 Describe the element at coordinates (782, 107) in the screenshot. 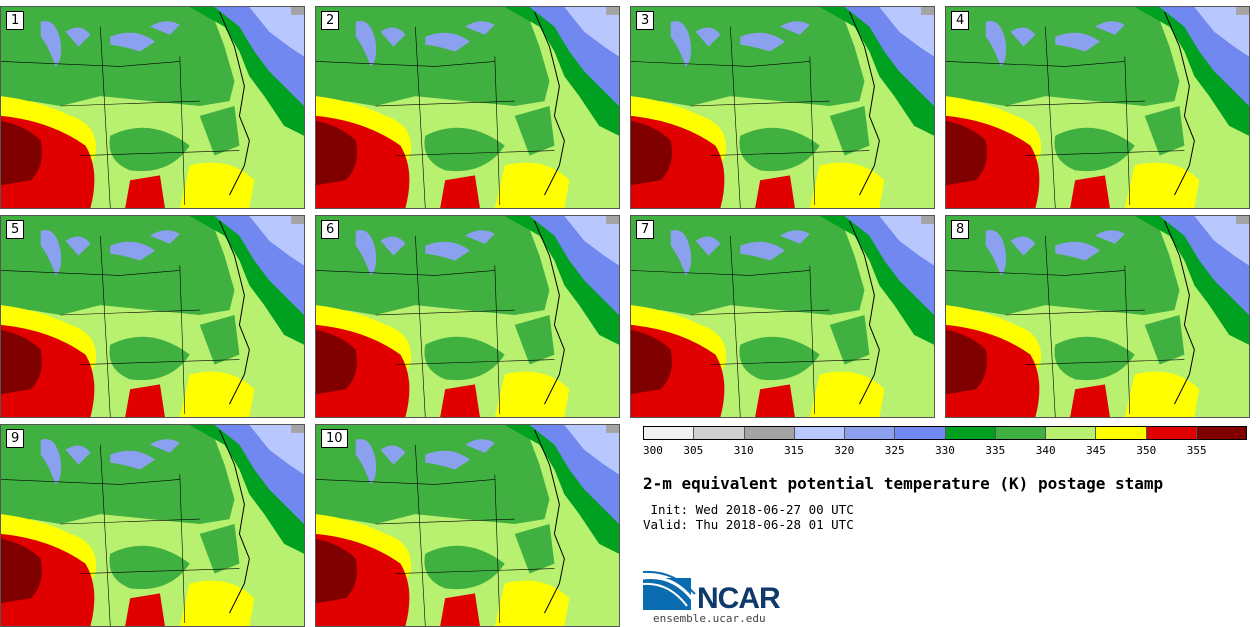

I see `map-panel-3: 3` at that location.